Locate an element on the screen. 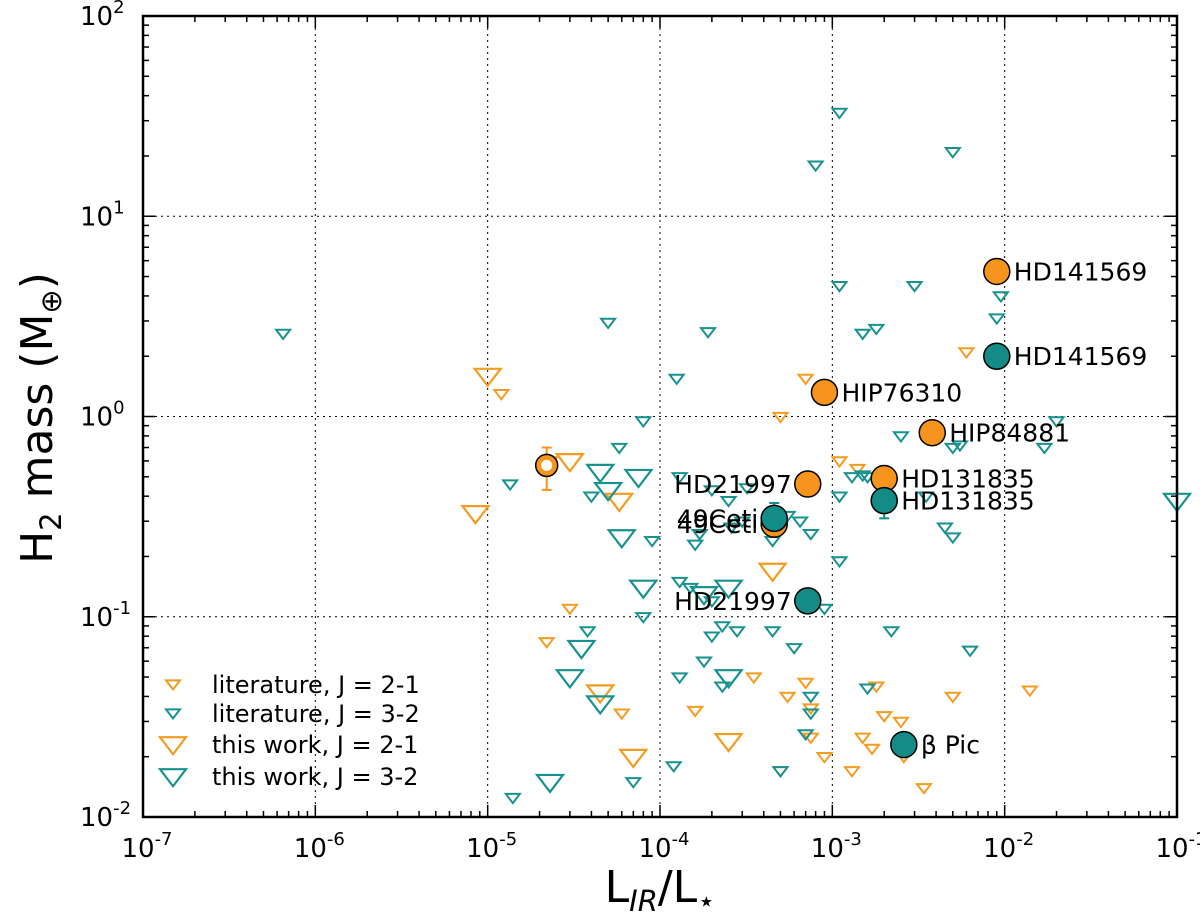  y-tick-label: 10⁰ is located at coordinates (102, 415).